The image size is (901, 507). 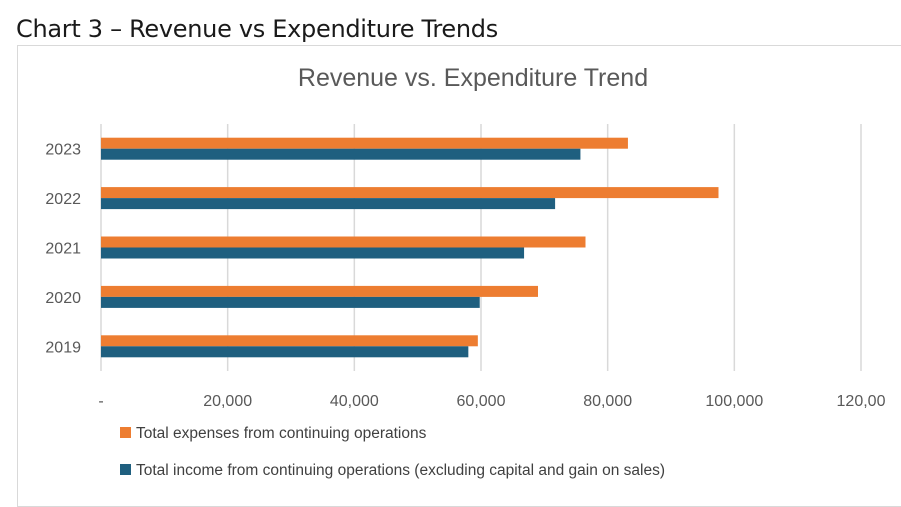 I want to click on y-tick-label: 2019, so click(x=63, y=347).